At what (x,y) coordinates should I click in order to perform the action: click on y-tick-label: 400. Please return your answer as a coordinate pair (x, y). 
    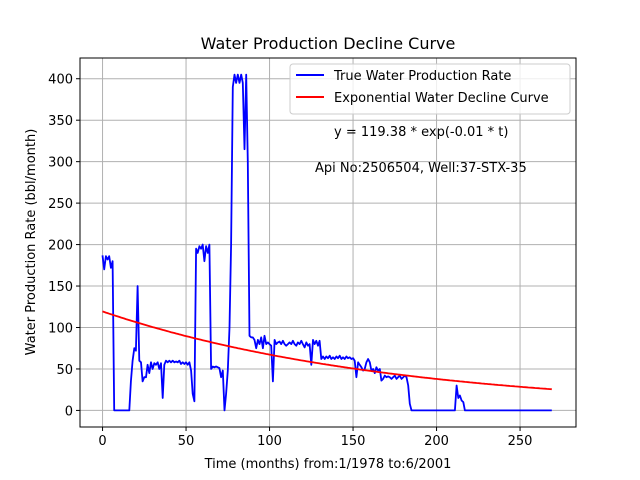
    Looking at the image, I should click on (60, 80).